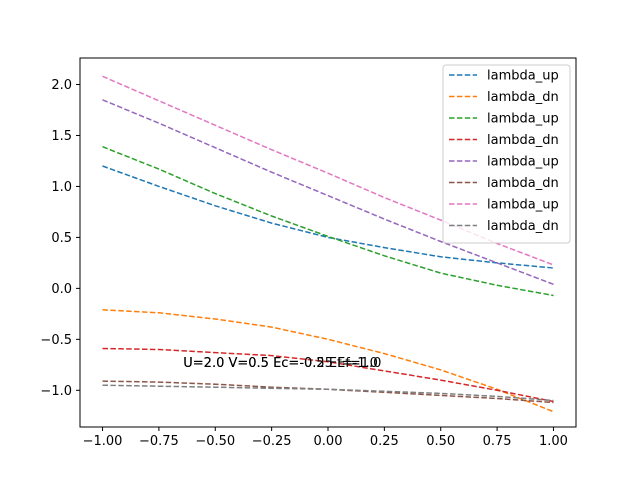 The image size is (640, 480). I want to click on y-tick-label: −0.5, so click(56, 340).